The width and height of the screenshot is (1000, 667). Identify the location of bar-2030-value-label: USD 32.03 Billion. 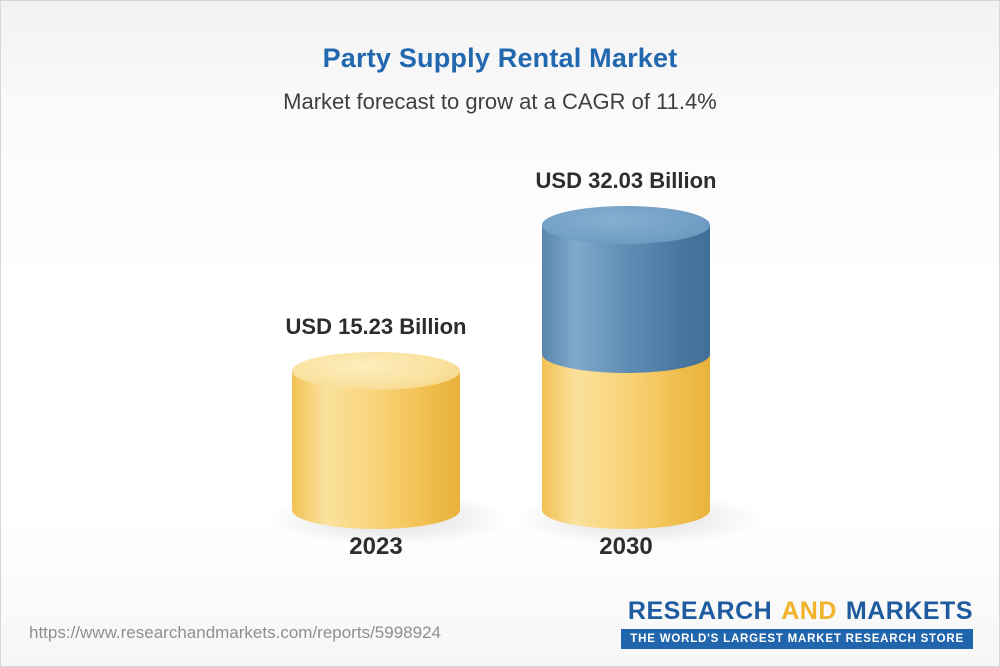
(626, 180).